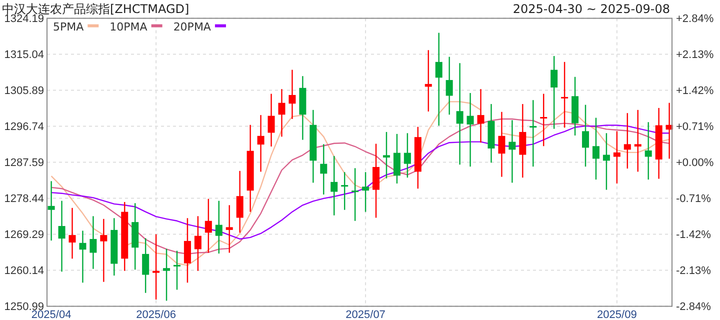  What do you see at coordinates (68, 27) in the screenshot?
I see `legend-label: 5PMA` at bounding box center [68, 27].